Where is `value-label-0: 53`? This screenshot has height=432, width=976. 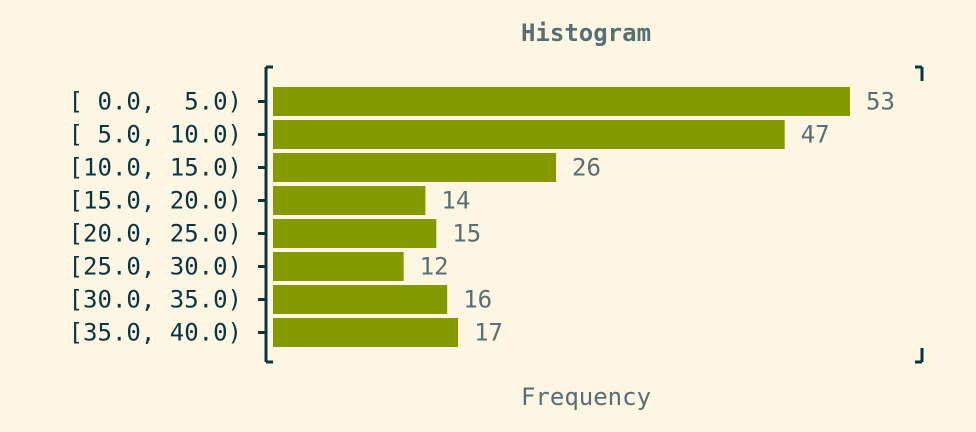
value-label-0: 53 is located at coordinates (880, 102).